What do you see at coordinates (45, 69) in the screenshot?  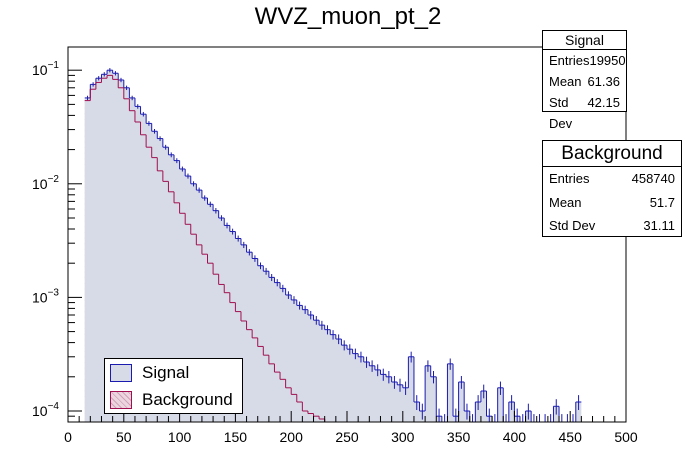 I see `y-tick-label: 10⁻¹` at bounding box center [45, 69].